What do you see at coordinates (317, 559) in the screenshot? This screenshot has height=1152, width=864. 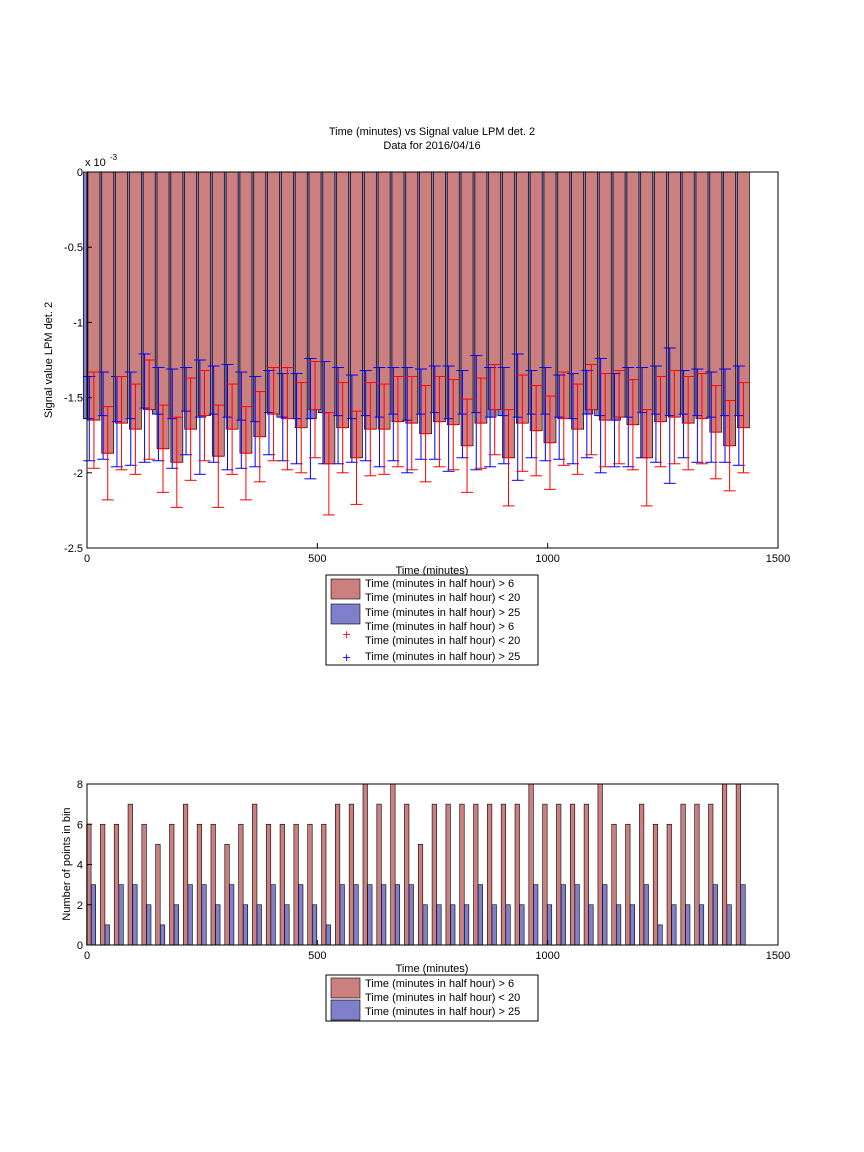 I see `top-xtick-label-1: 500` at bounding box center [317, 559].